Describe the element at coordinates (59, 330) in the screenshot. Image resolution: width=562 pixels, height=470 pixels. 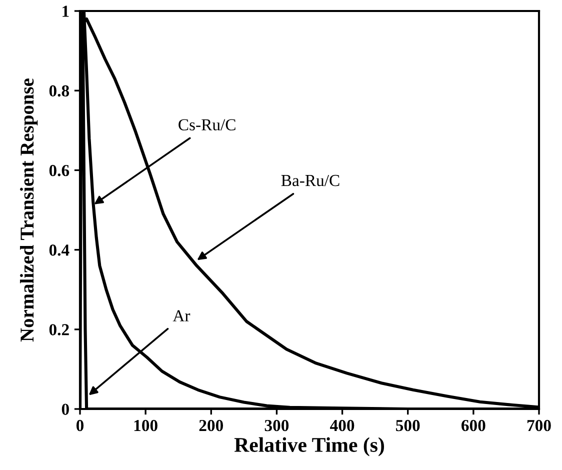
I see `y-tick-label: 0.2` at that location.